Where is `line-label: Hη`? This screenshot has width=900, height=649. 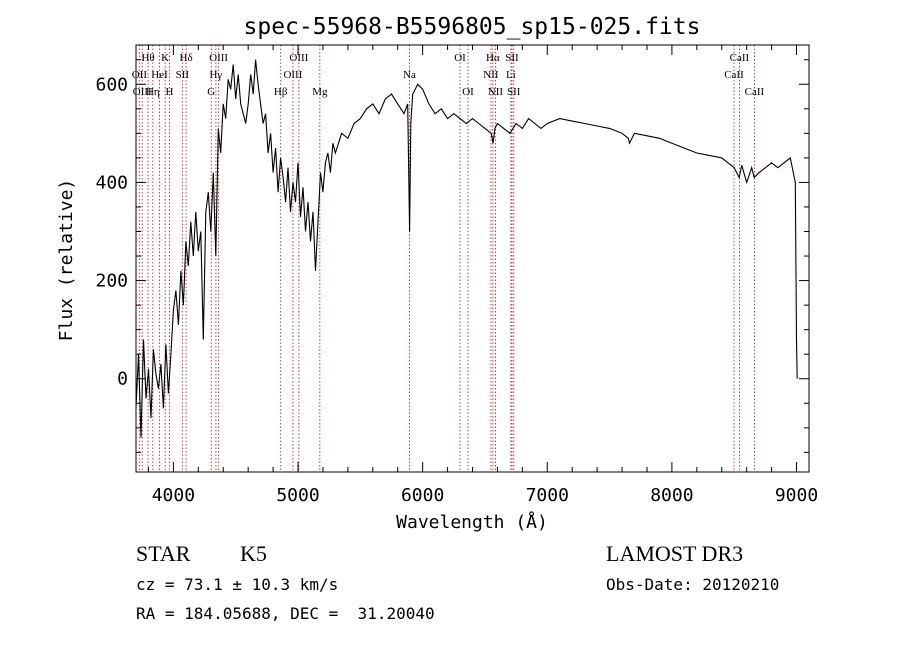 line-label: Hη is located at coordinates (153, 92).